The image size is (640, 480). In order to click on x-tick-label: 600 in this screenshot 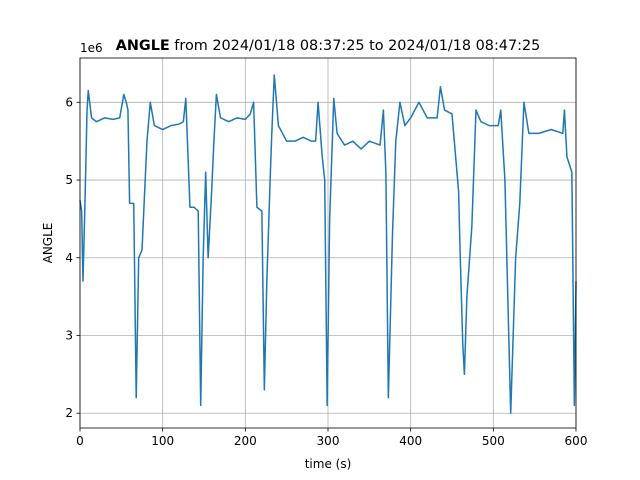, I will do `click(576, 441)`.